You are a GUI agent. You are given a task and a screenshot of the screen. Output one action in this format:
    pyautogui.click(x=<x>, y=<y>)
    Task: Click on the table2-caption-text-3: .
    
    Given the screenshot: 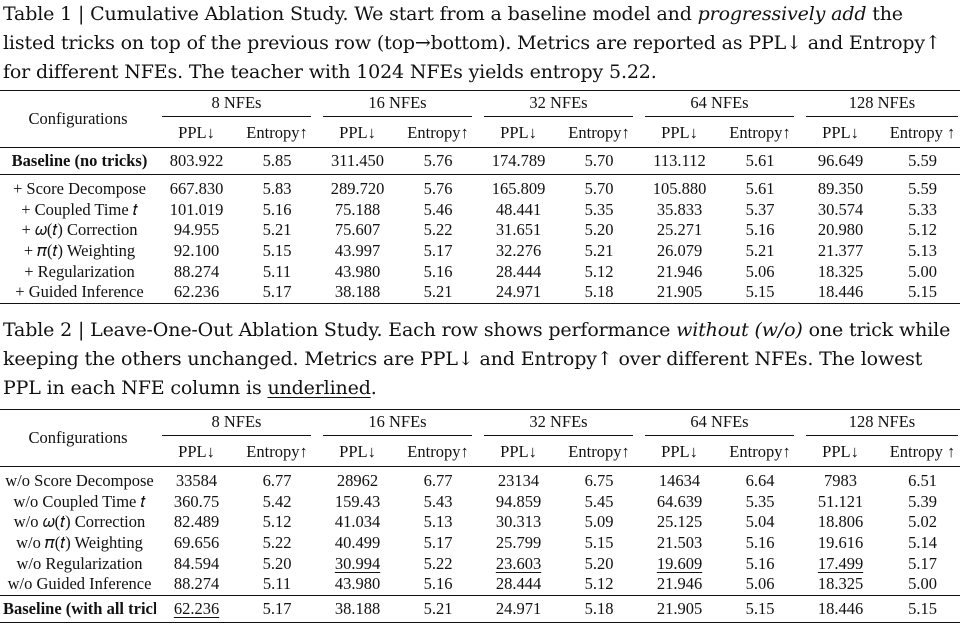 What is the action you would take?
    pyautogui.click(x=373, y=388)
    